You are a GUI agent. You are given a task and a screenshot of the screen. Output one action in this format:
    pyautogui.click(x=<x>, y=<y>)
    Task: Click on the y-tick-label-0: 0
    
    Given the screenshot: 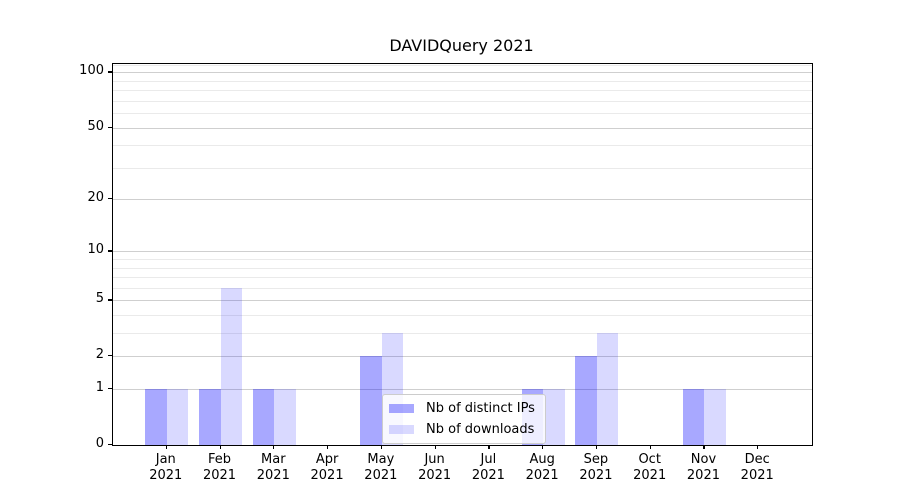 What is the action you would take?
    pyautogui.click(x=99, y=443)
    